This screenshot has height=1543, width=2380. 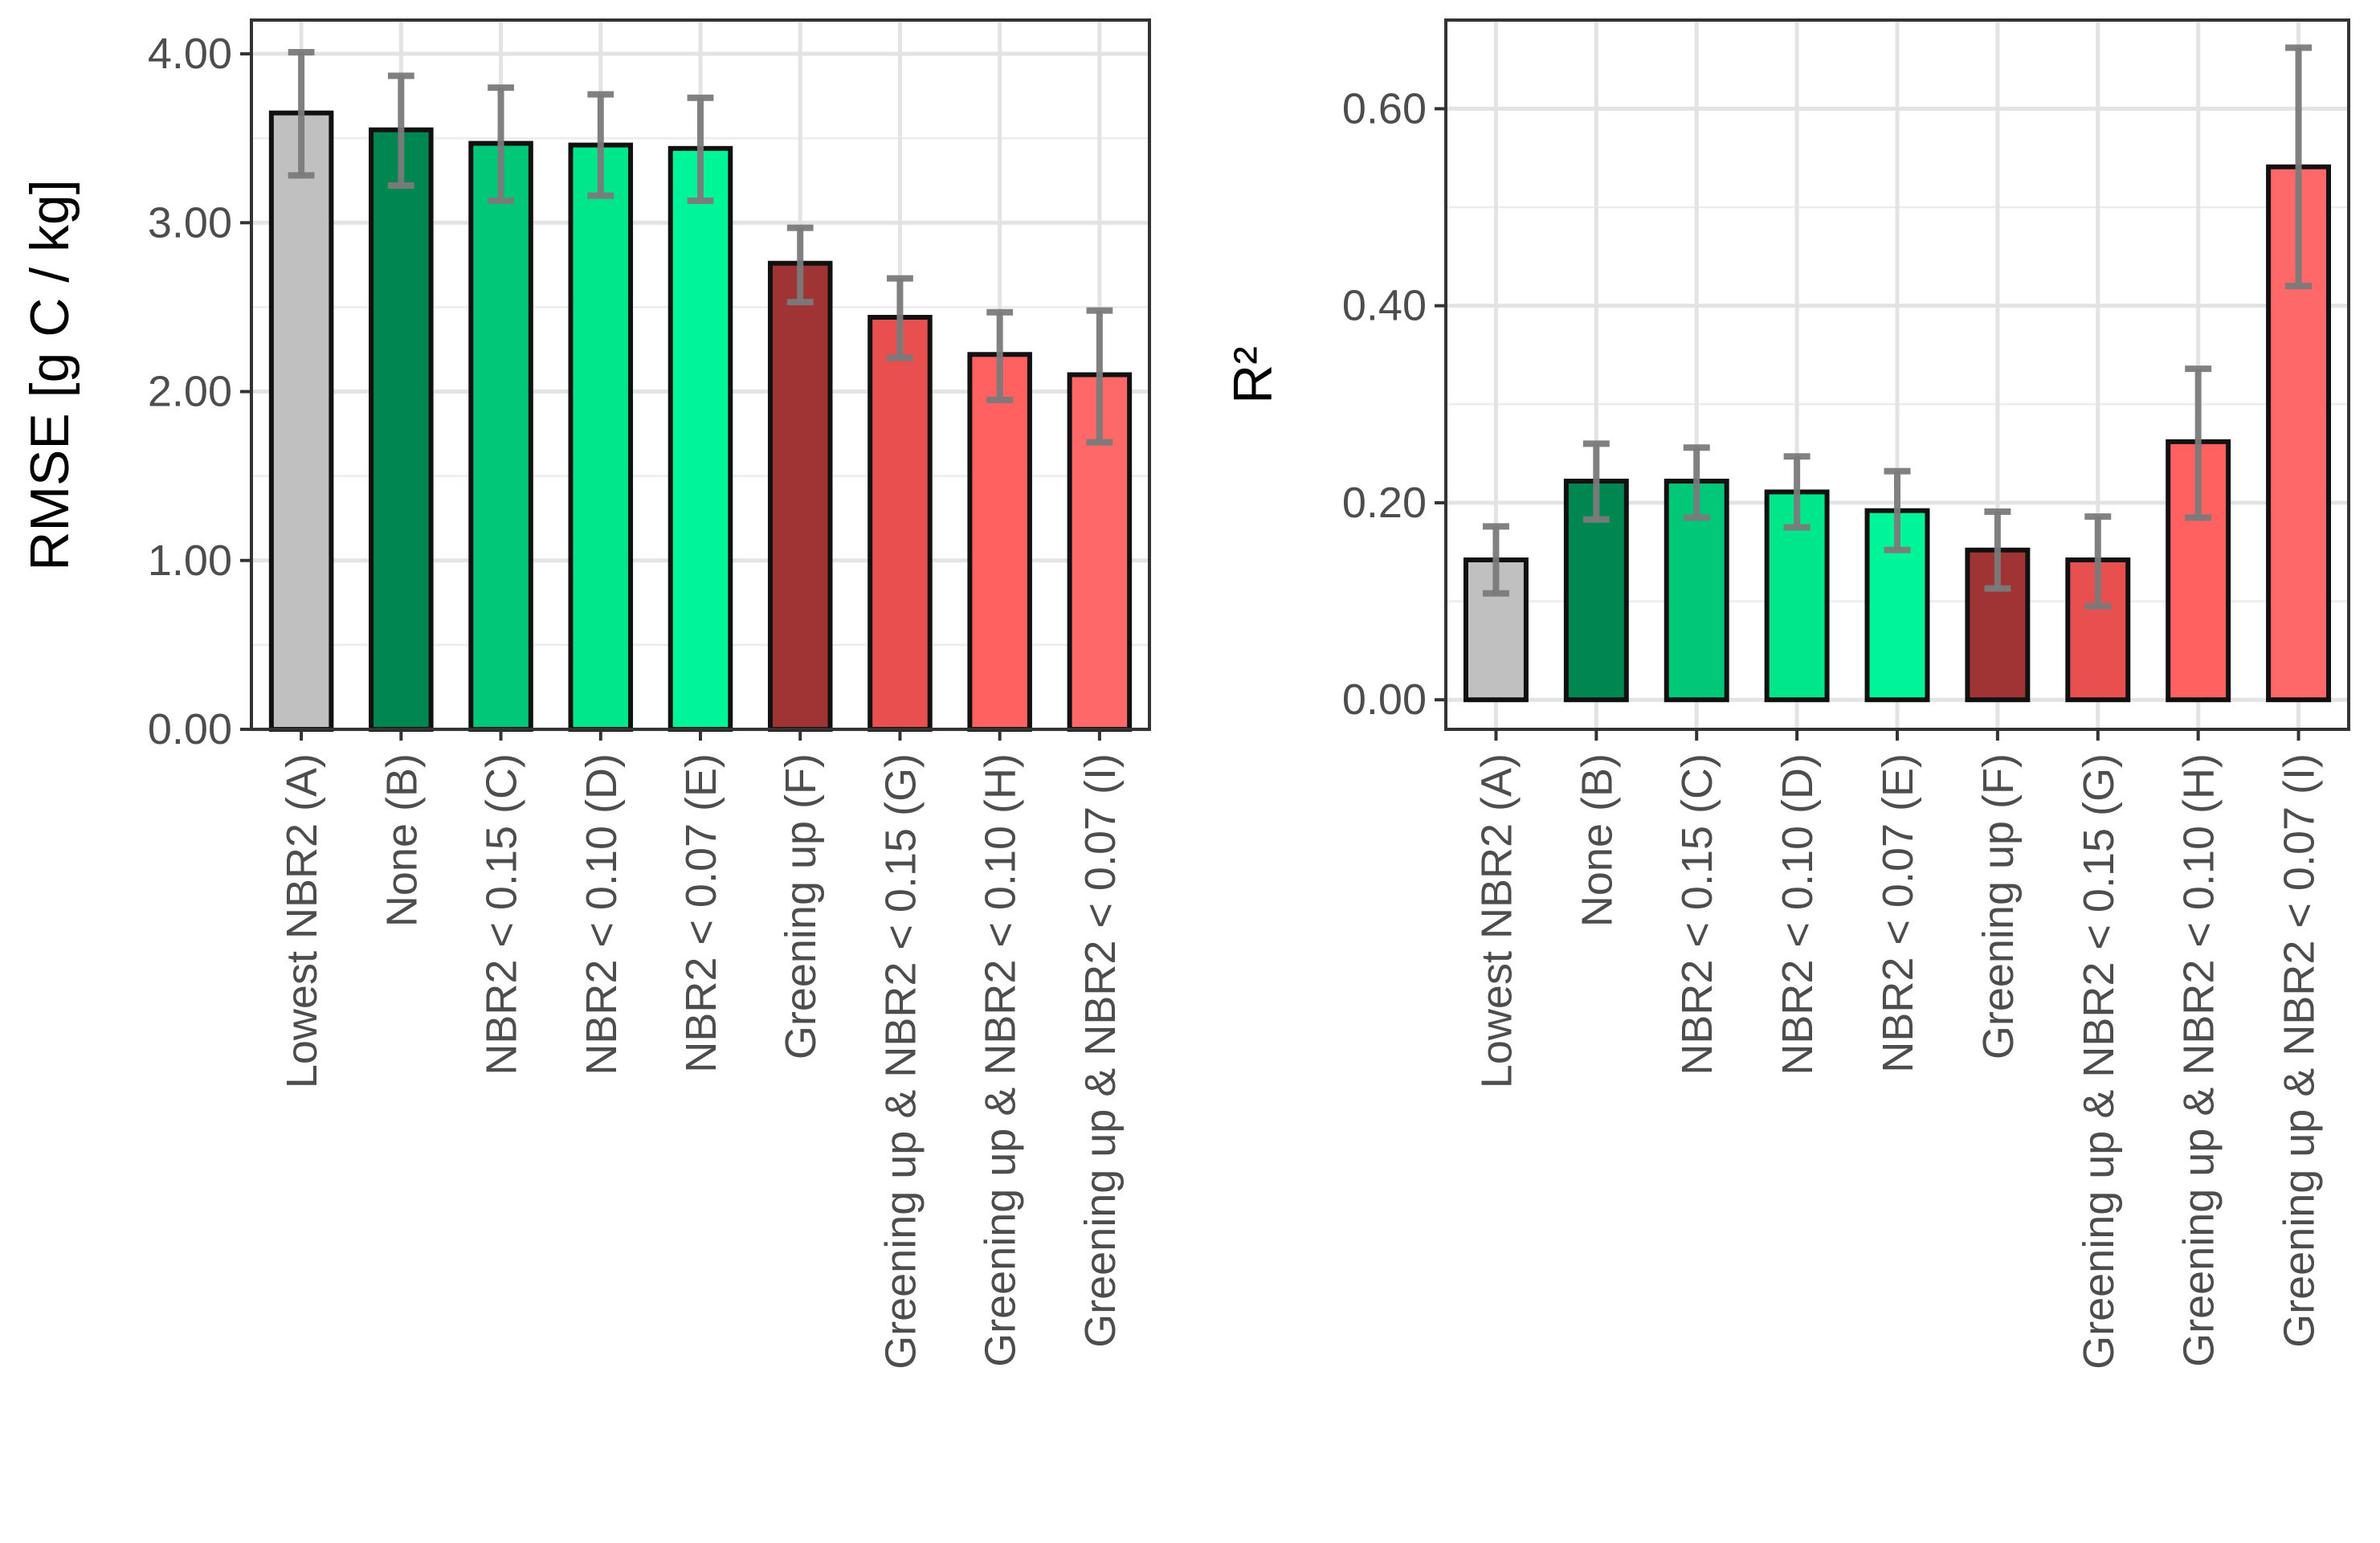 I want to click on bar-h, so click(x=999, y=542).